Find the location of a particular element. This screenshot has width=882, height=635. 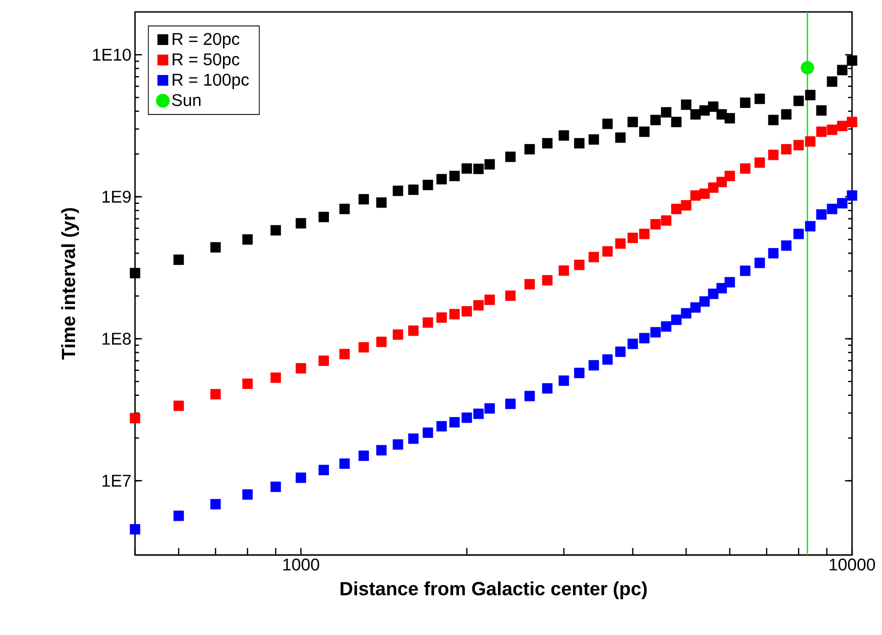

y-tick-label: 1E8 is located at coordinates (116, 338).